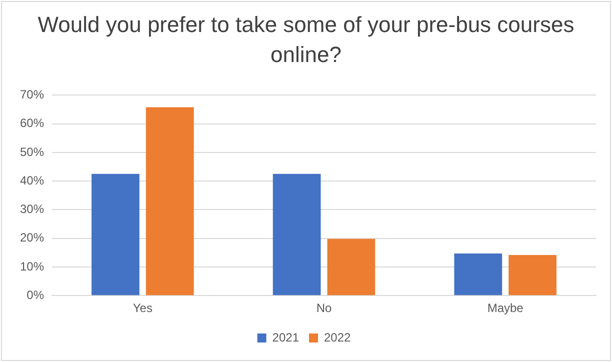  What do you see at coordinates (142, 308) in the screenshot?
I see `x-tick-label: Yes` at bounding box center [142, 308].